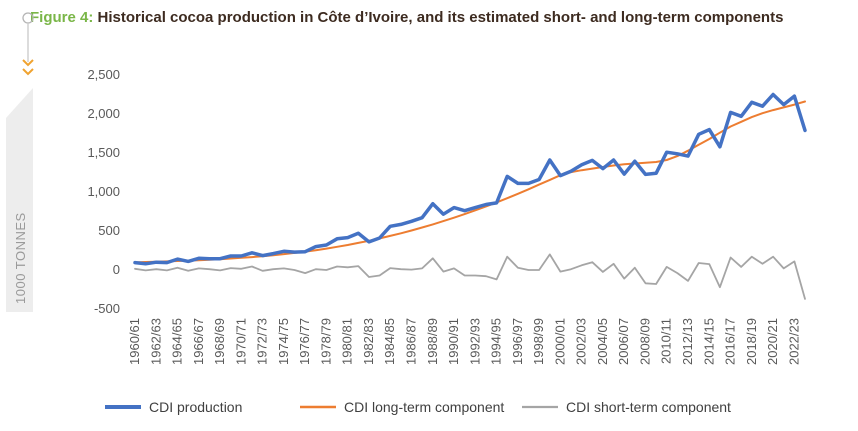  I want to click on x-tick-label: 1968/69, so click(219, 341).